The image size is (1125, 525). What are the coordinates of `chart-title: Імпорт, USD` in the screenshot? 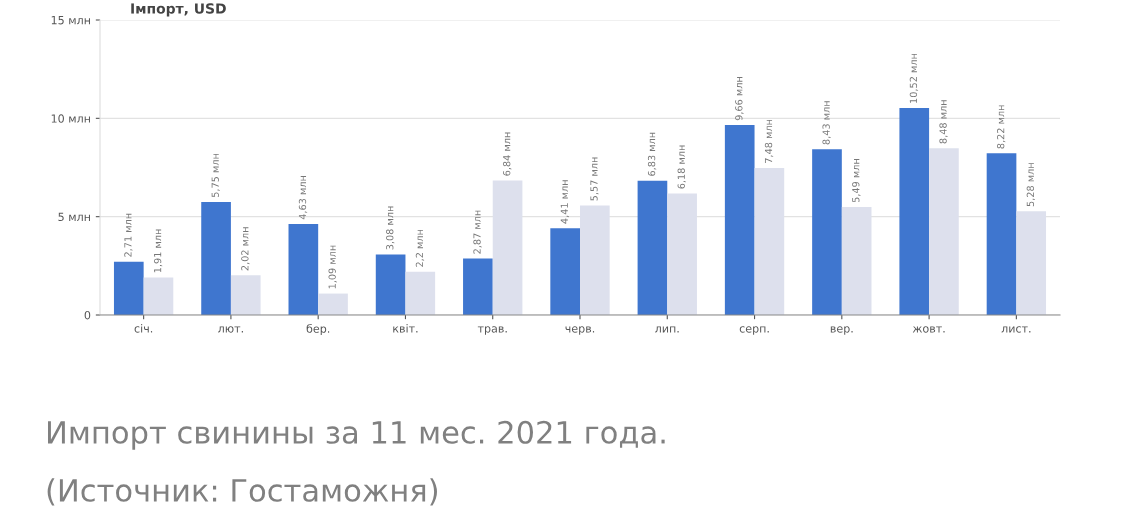 It's located at (178, 10).